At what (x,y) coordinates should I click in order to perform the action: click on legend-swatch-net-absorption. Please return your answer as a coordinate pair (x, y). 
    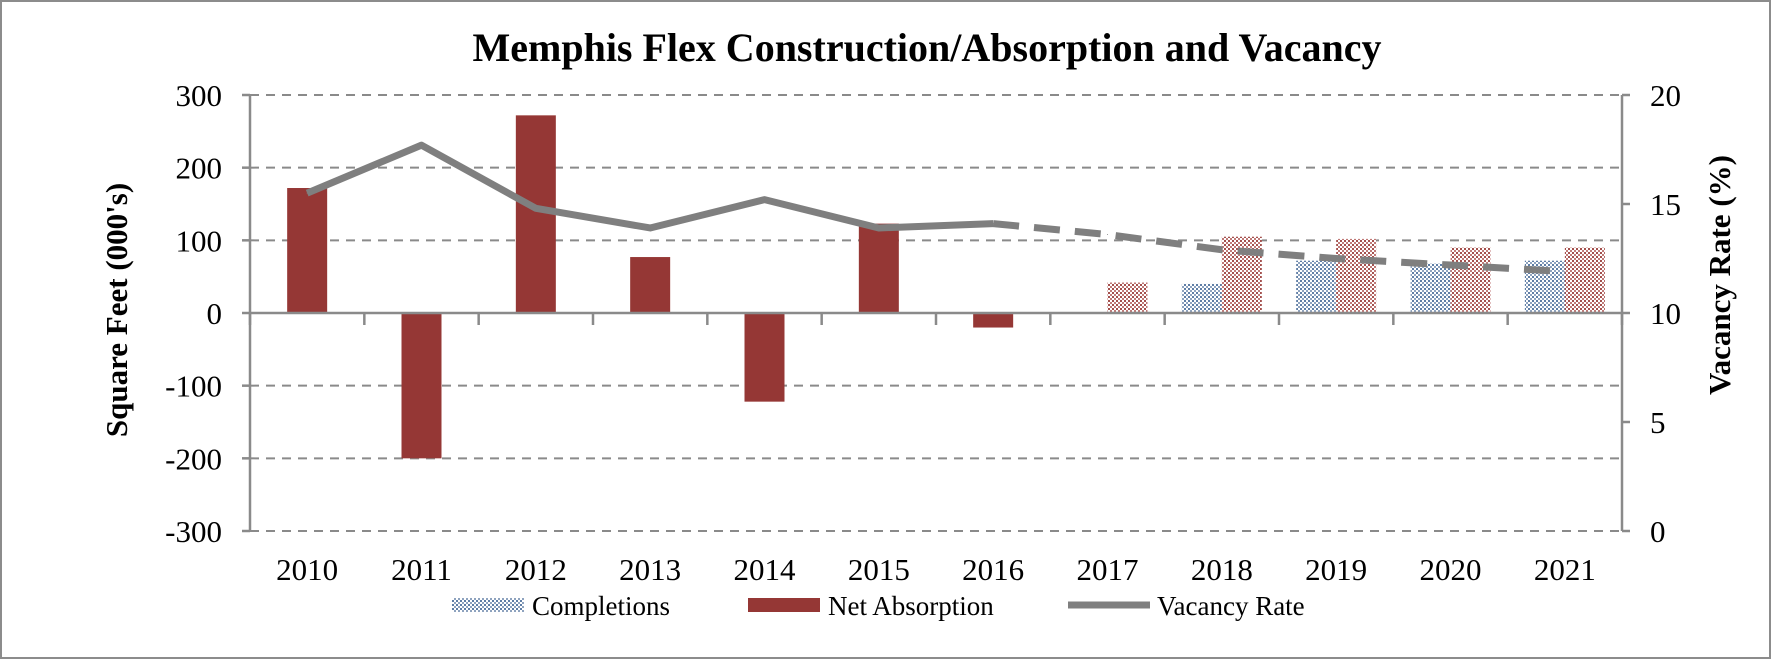
    Looking at the image, I should click on (784, 605).